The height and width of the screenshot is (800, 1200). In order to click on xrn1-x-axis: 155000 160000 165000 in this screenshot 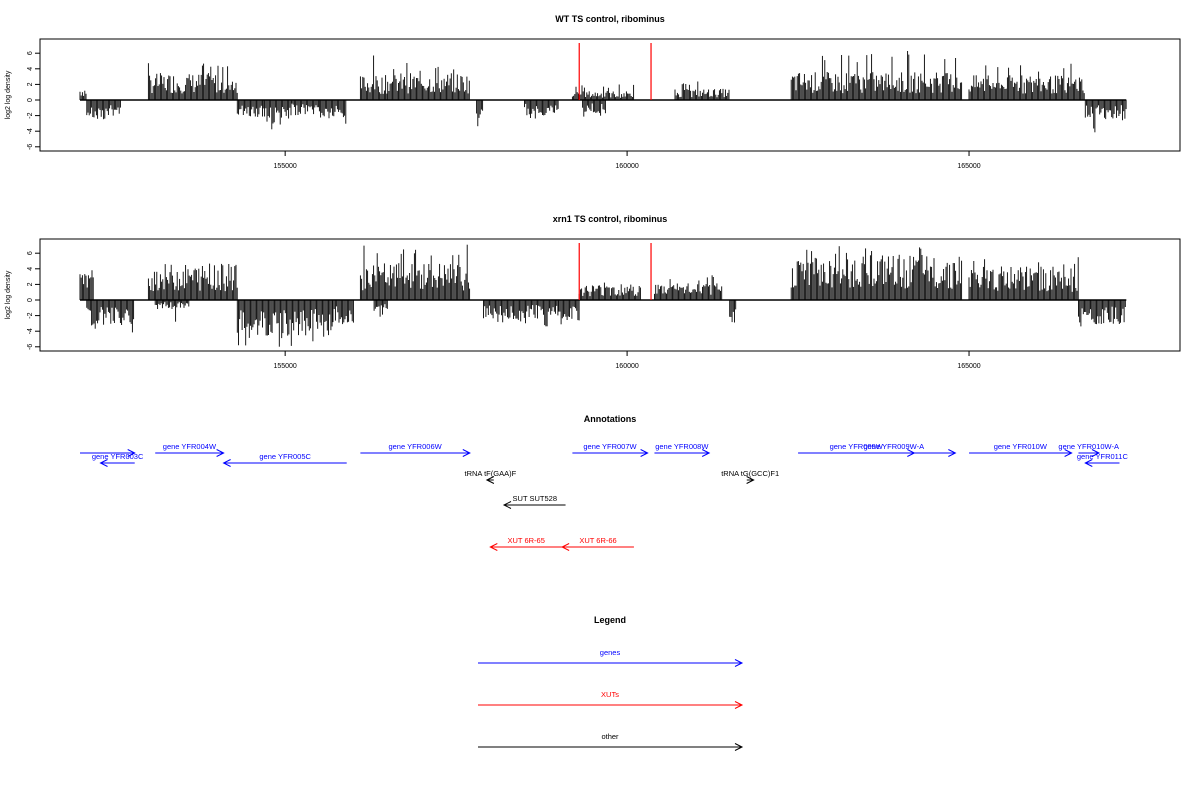, I will do `click(627, 360)`.